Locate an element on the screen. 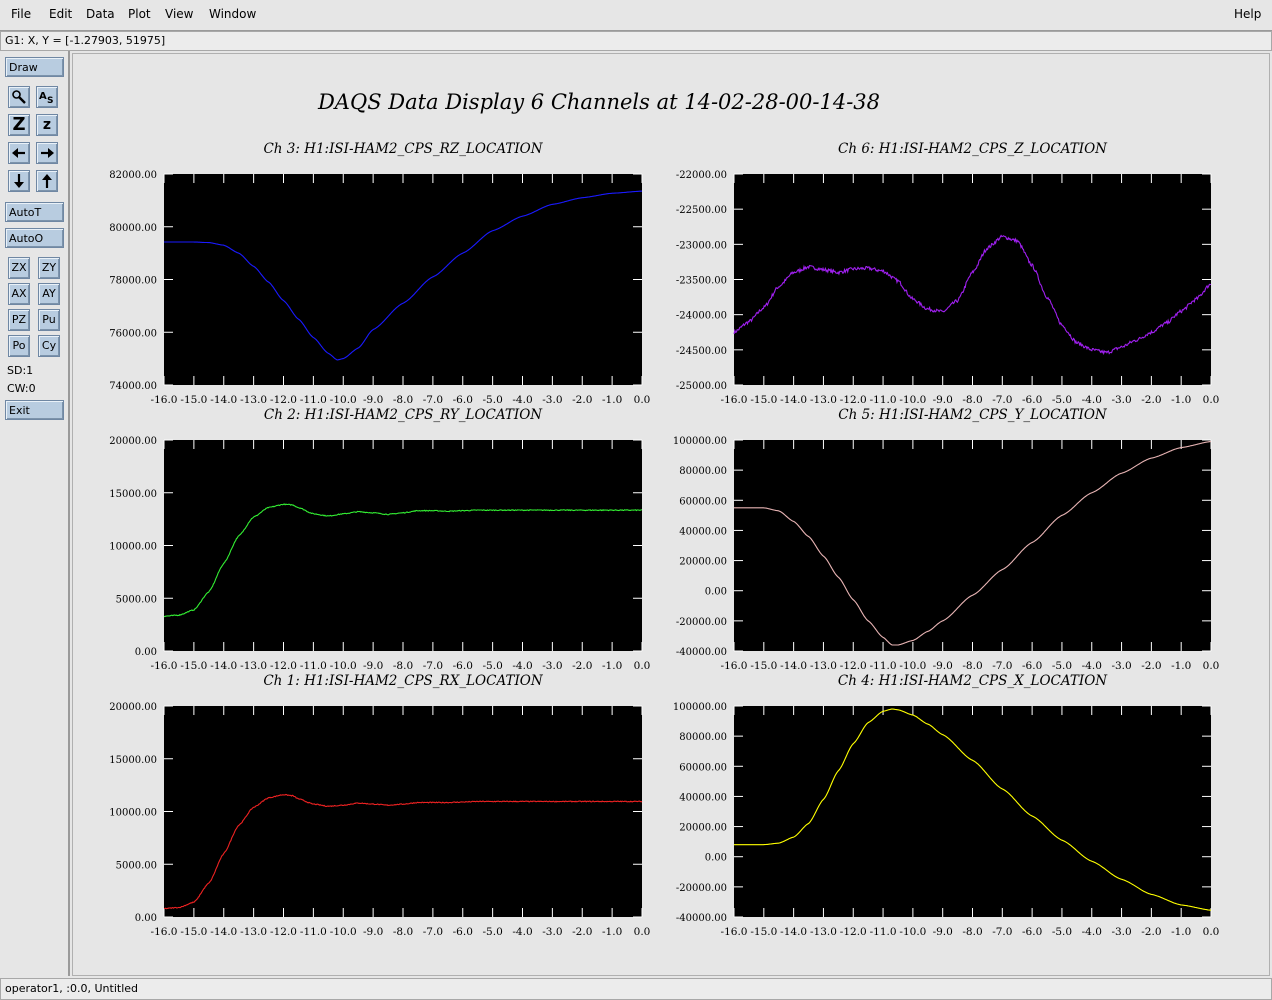  ay-button: AY is located at coordinates (49, 294).